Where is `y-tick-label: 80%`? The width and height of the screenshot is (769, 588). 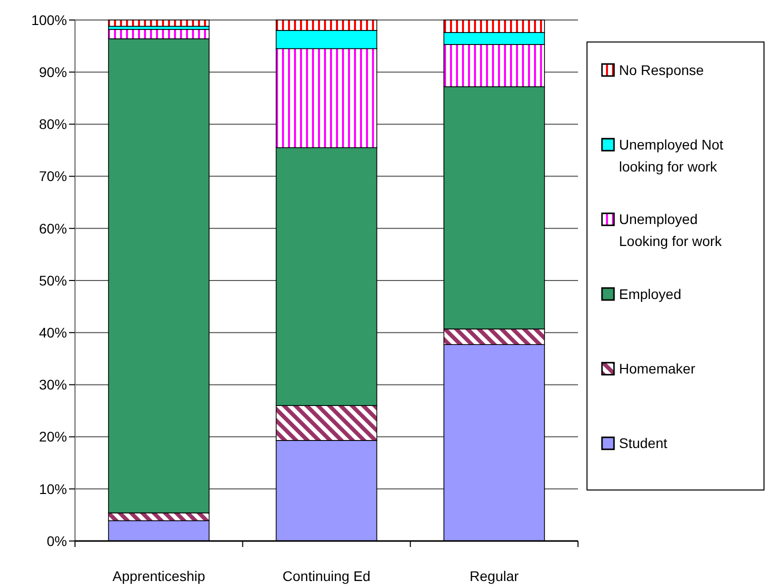 y-tick-label: 80% is located at coordinates (52, 124).